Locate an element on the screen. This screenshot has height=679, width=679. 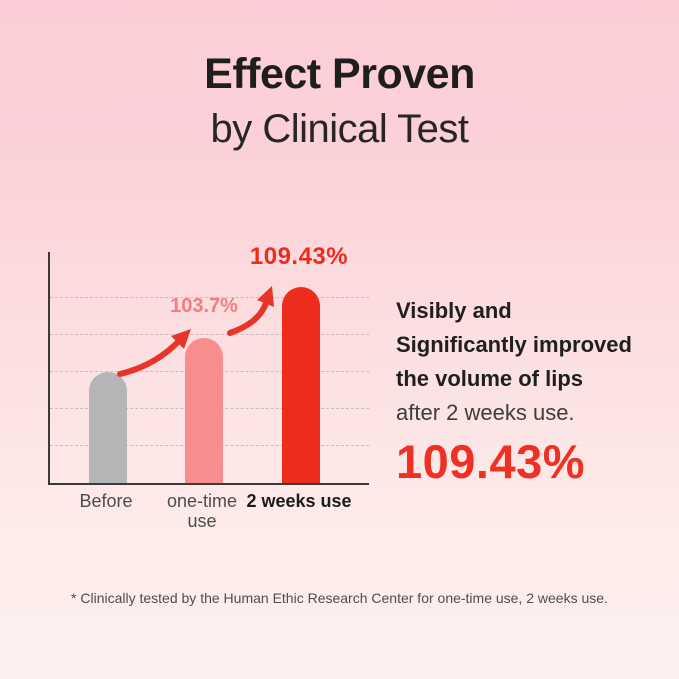
callout-bold-line-3: the volume of lips is located at coordinates (490, 378).